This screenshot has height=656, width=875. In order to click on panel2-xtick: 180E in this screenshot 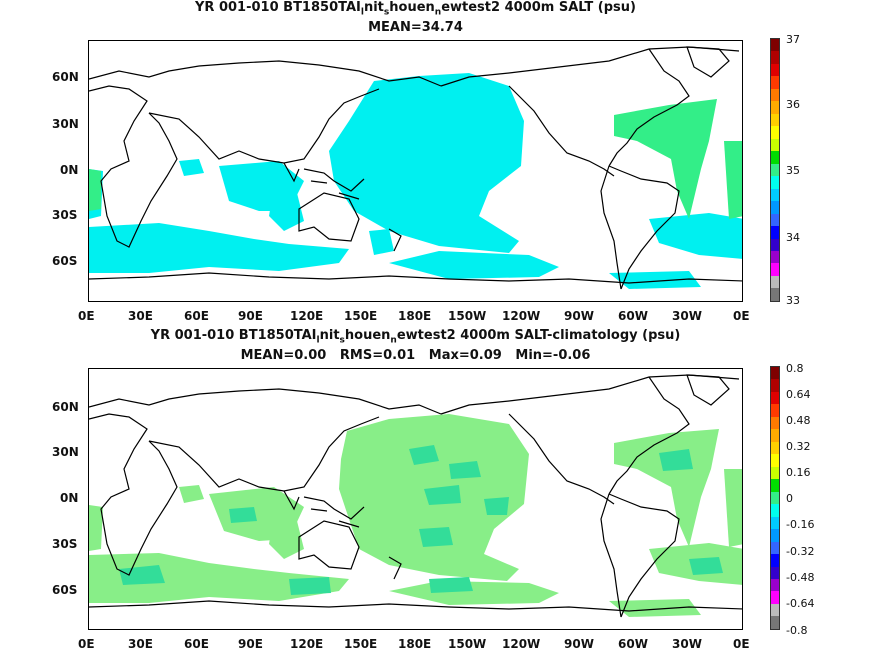, I will do `click(415, 644)`.